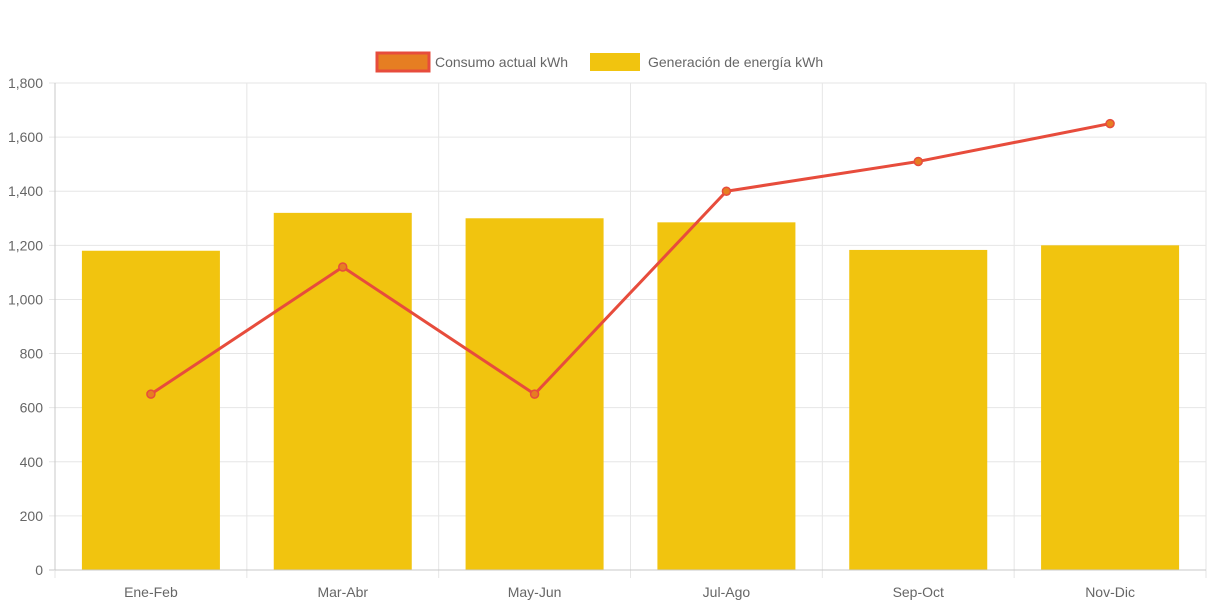  What do you see at coordinates (25, 245) in the screenshot?
I see `y-tick-label: 1,200` at bounding box center [25, 245].